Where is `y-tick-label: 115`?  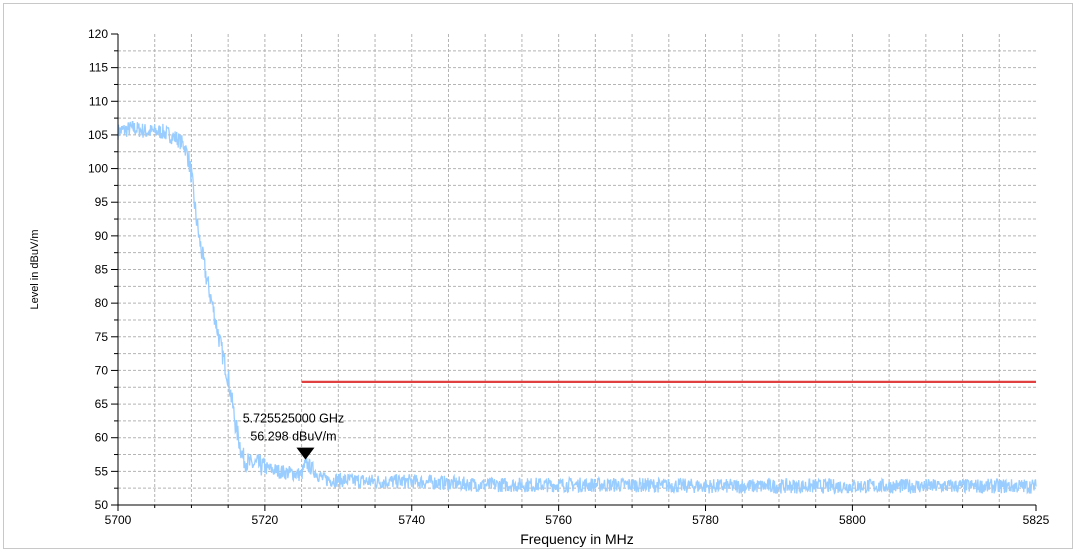 y-tick-label: 115 is located at coordinates (98, 68).